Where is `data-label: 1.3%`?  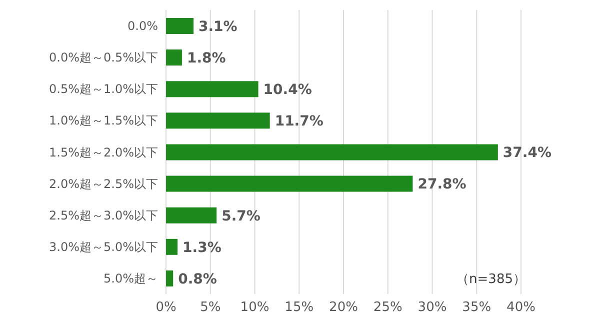
data-label: 1.3% is located at coordinates (202, 248).